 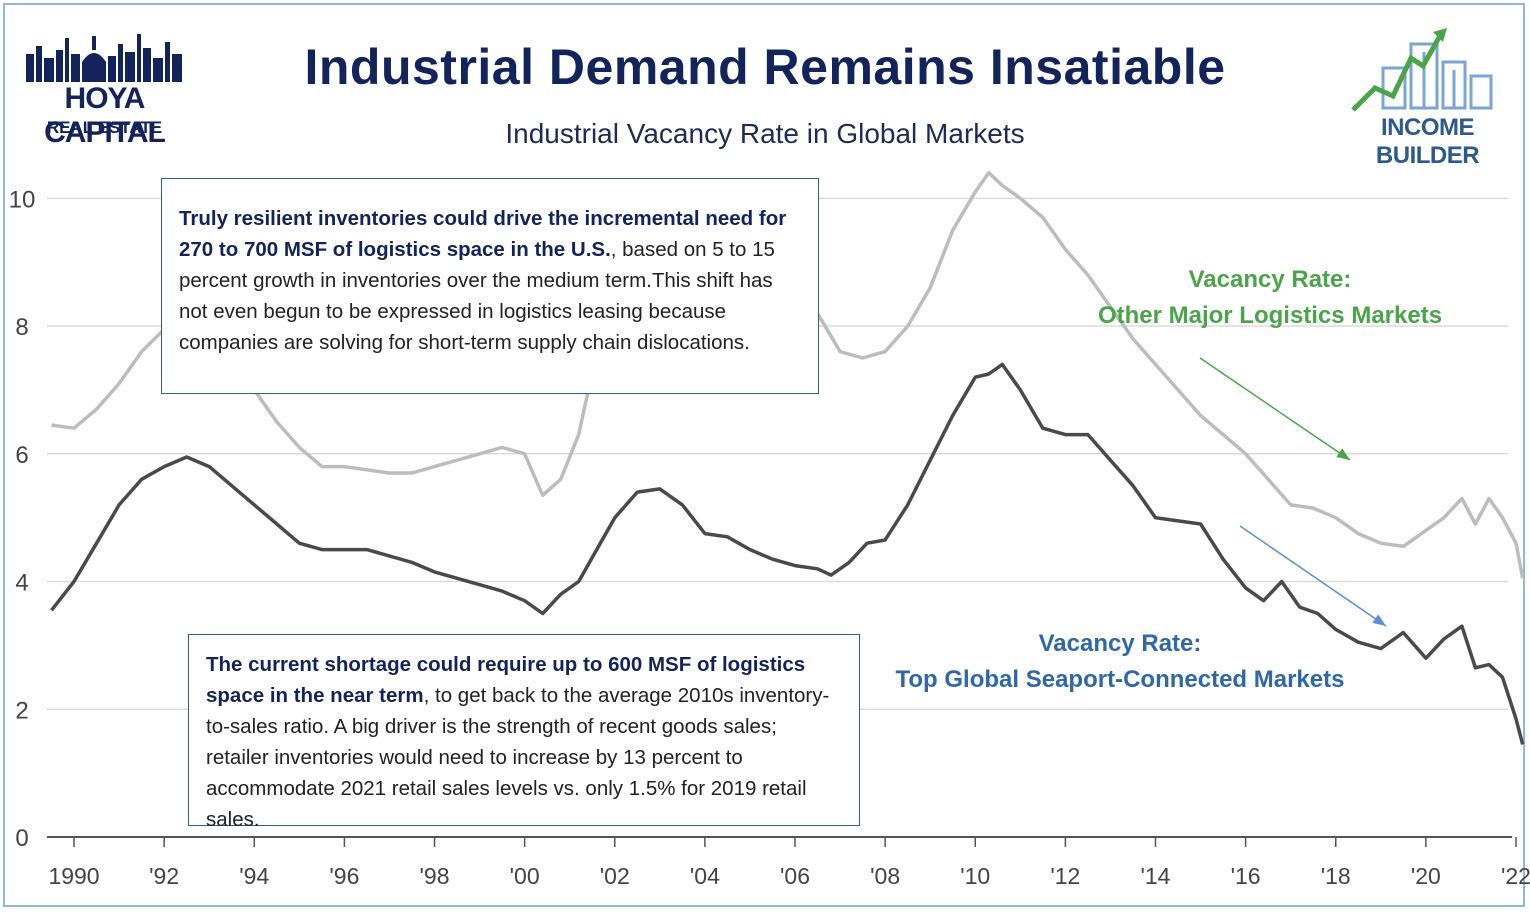 I want to click on arrow-top-markets-shaft, so click(x=1313, y=576).